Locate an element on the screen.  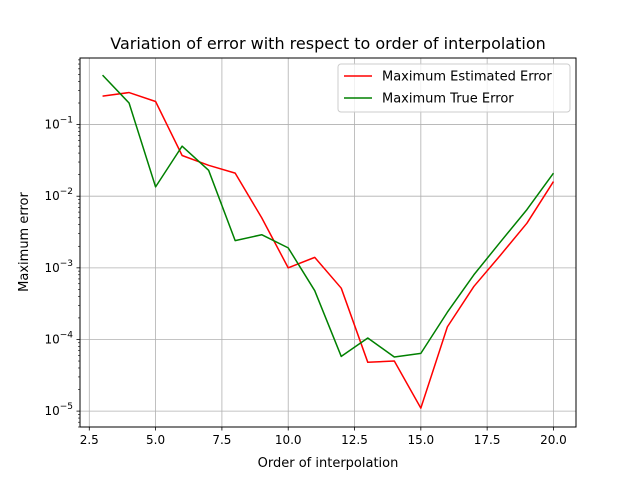
x-axis-label: Order of interpolation is located at coordinates (328, 463).